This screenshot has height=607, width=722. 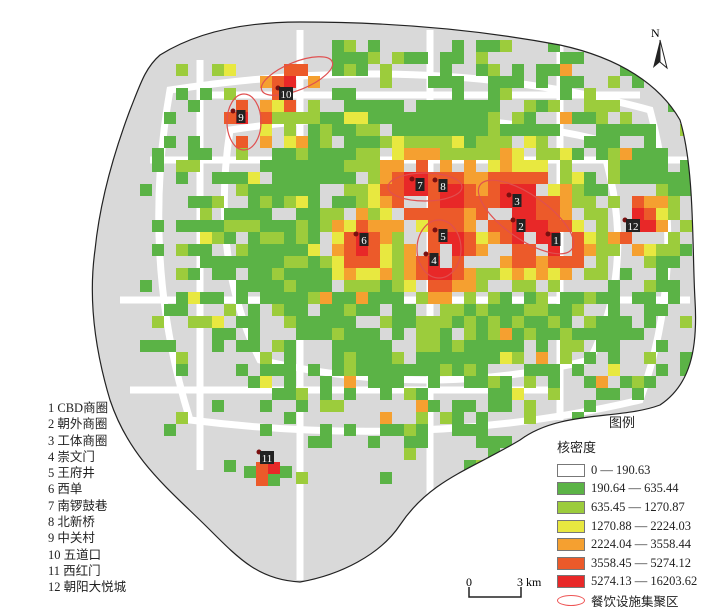 I want to click on poi-list-item: 4 崇文门, so click(x=71, y=456).